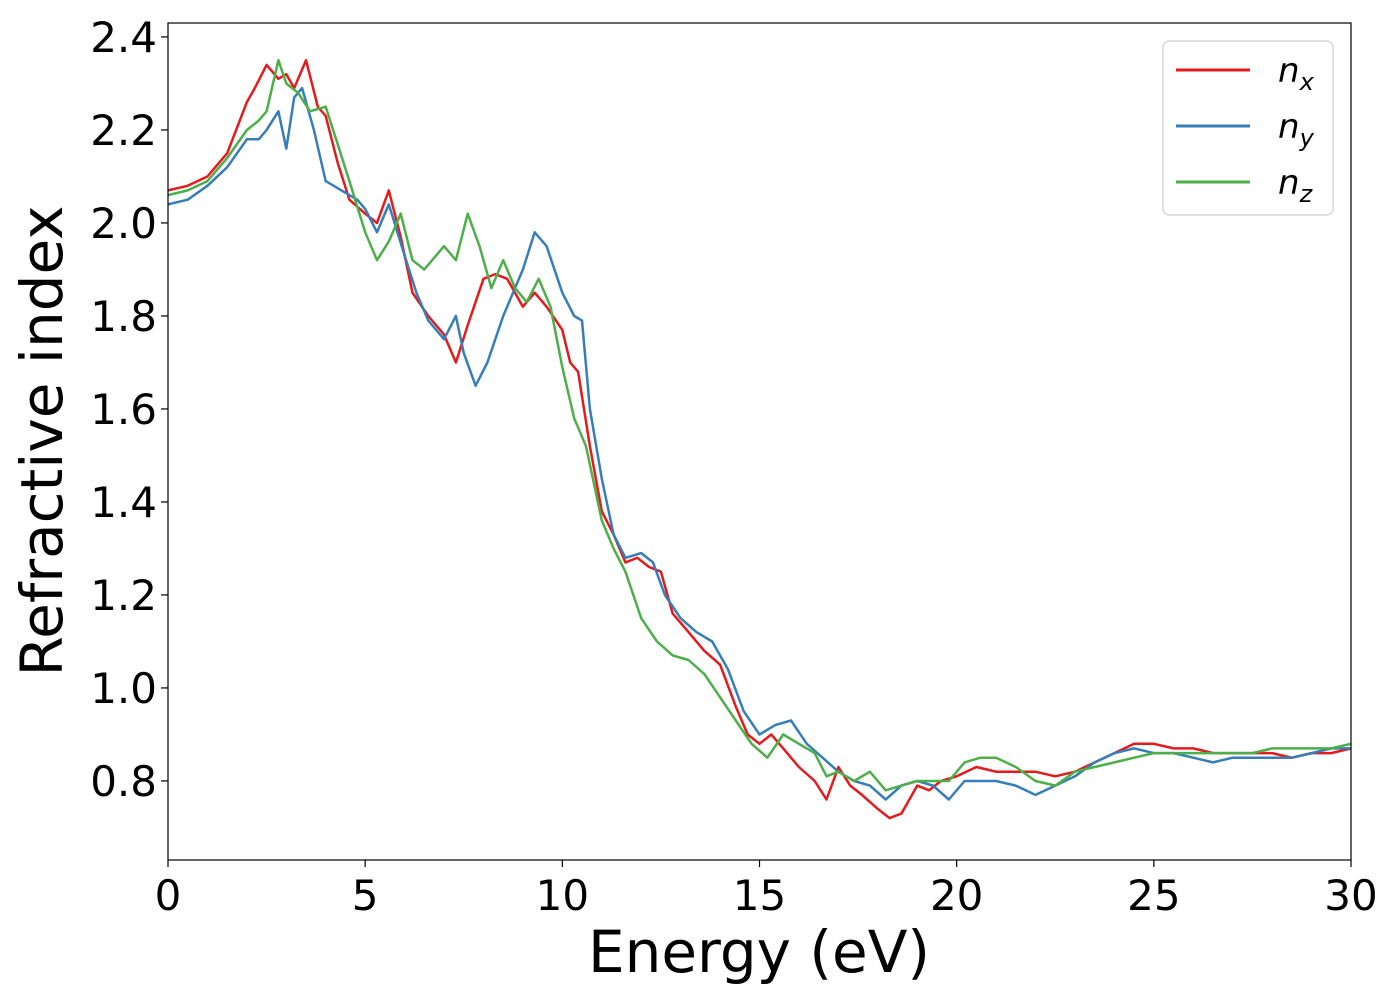 Image resolution: width=1400 pixels, height=1000 pixels. Describe the element at coordinates (168, 895) in the screenshot. I see `x-tick-label: 0` at that location.